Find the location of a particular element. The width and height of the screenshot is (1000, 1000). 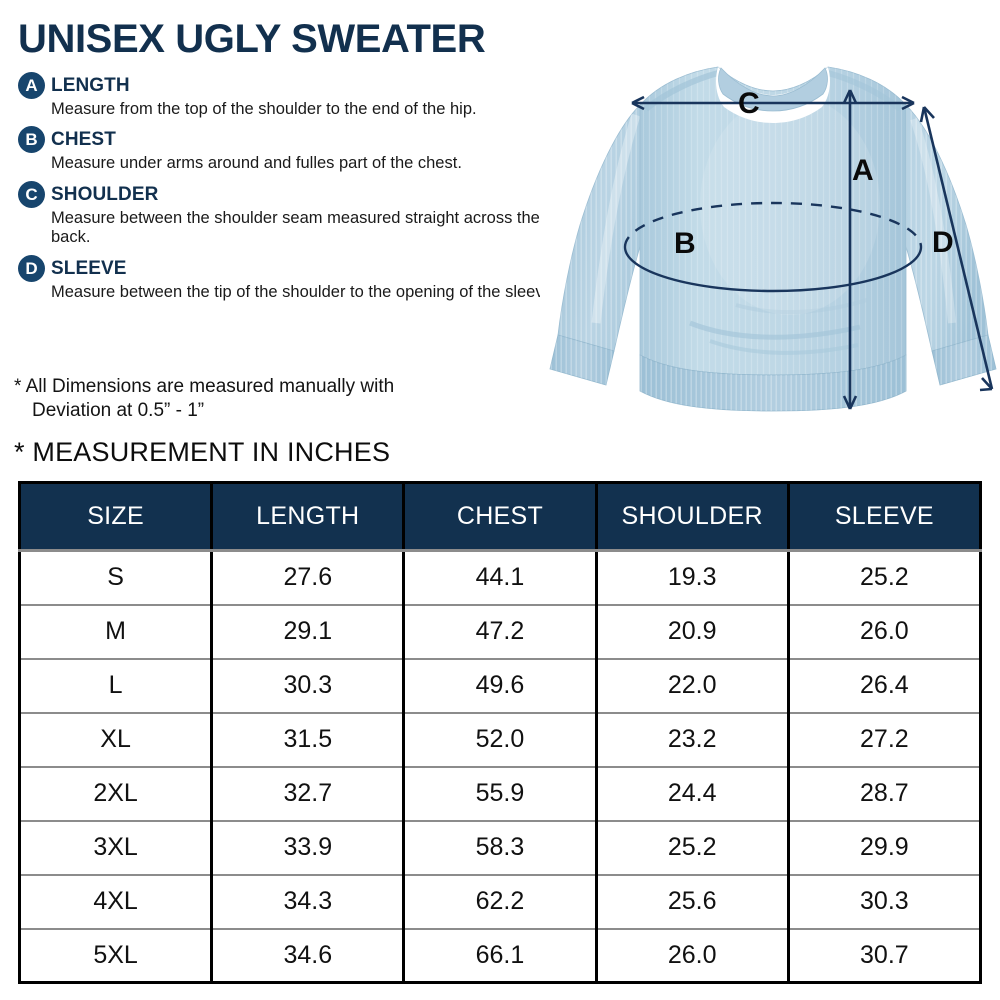

cell-sleeve: 26.4 is located at coordinates (883, 685).